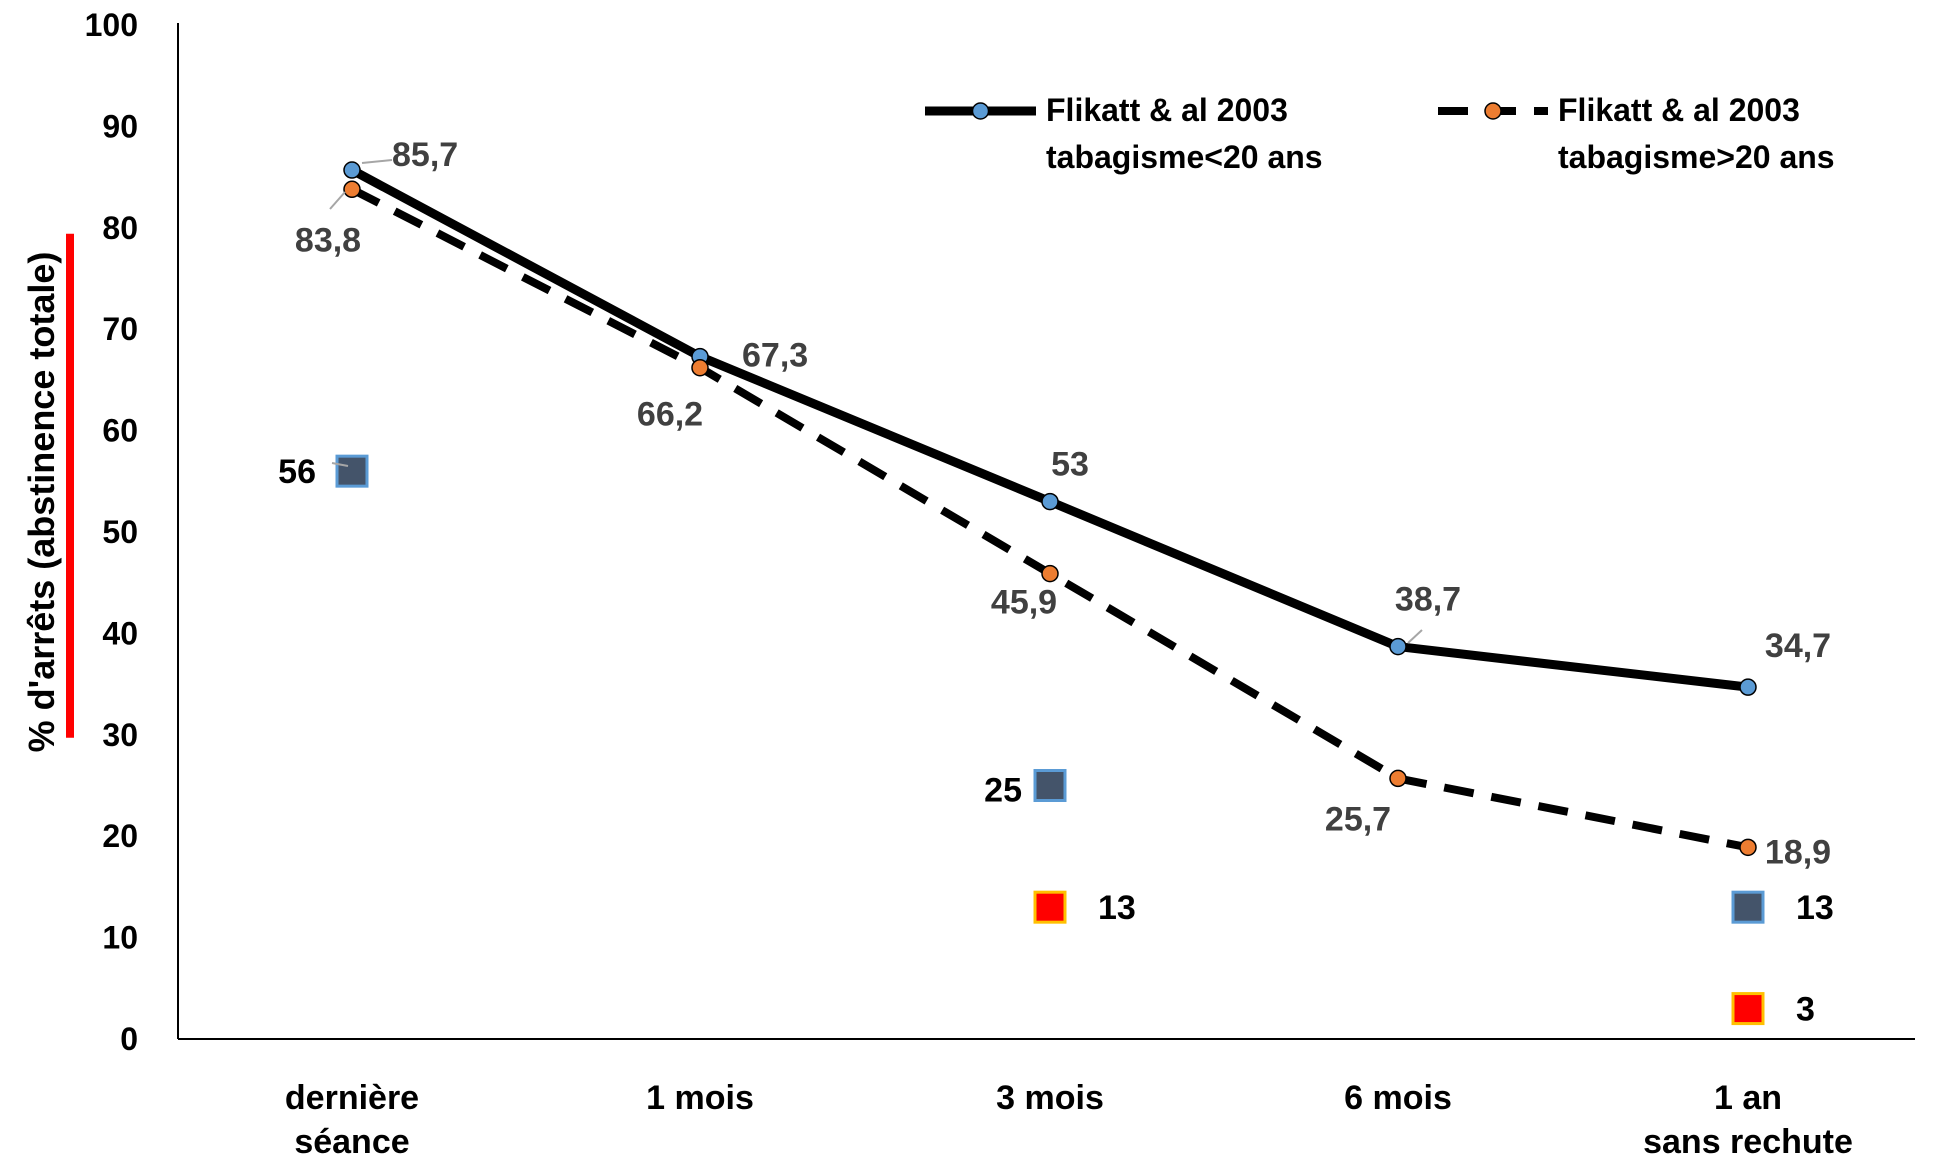 This screenshot has width=1934, height=1172. Describe the element at coordinates (120, 938) in the screenshot. I see `y-tick-label: 10` at that location.